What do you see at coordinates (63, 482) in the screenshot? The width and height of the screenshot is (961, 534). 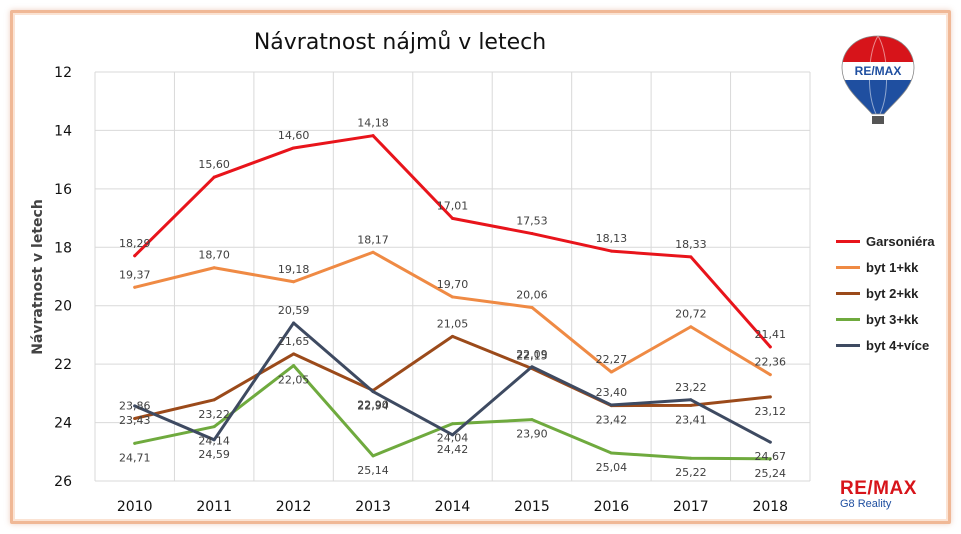 I see `y-tick-label: 26` at bounding box center [63, 482].